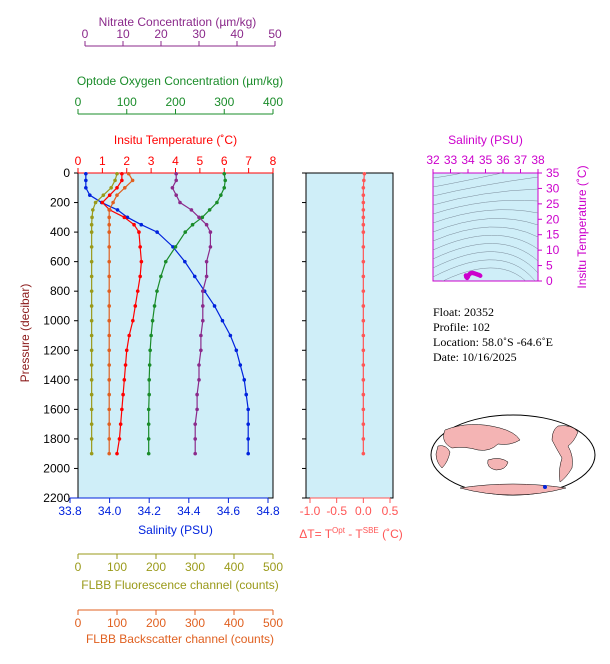  I want to click on pressure-tick-label: 600, so click(60, 262).